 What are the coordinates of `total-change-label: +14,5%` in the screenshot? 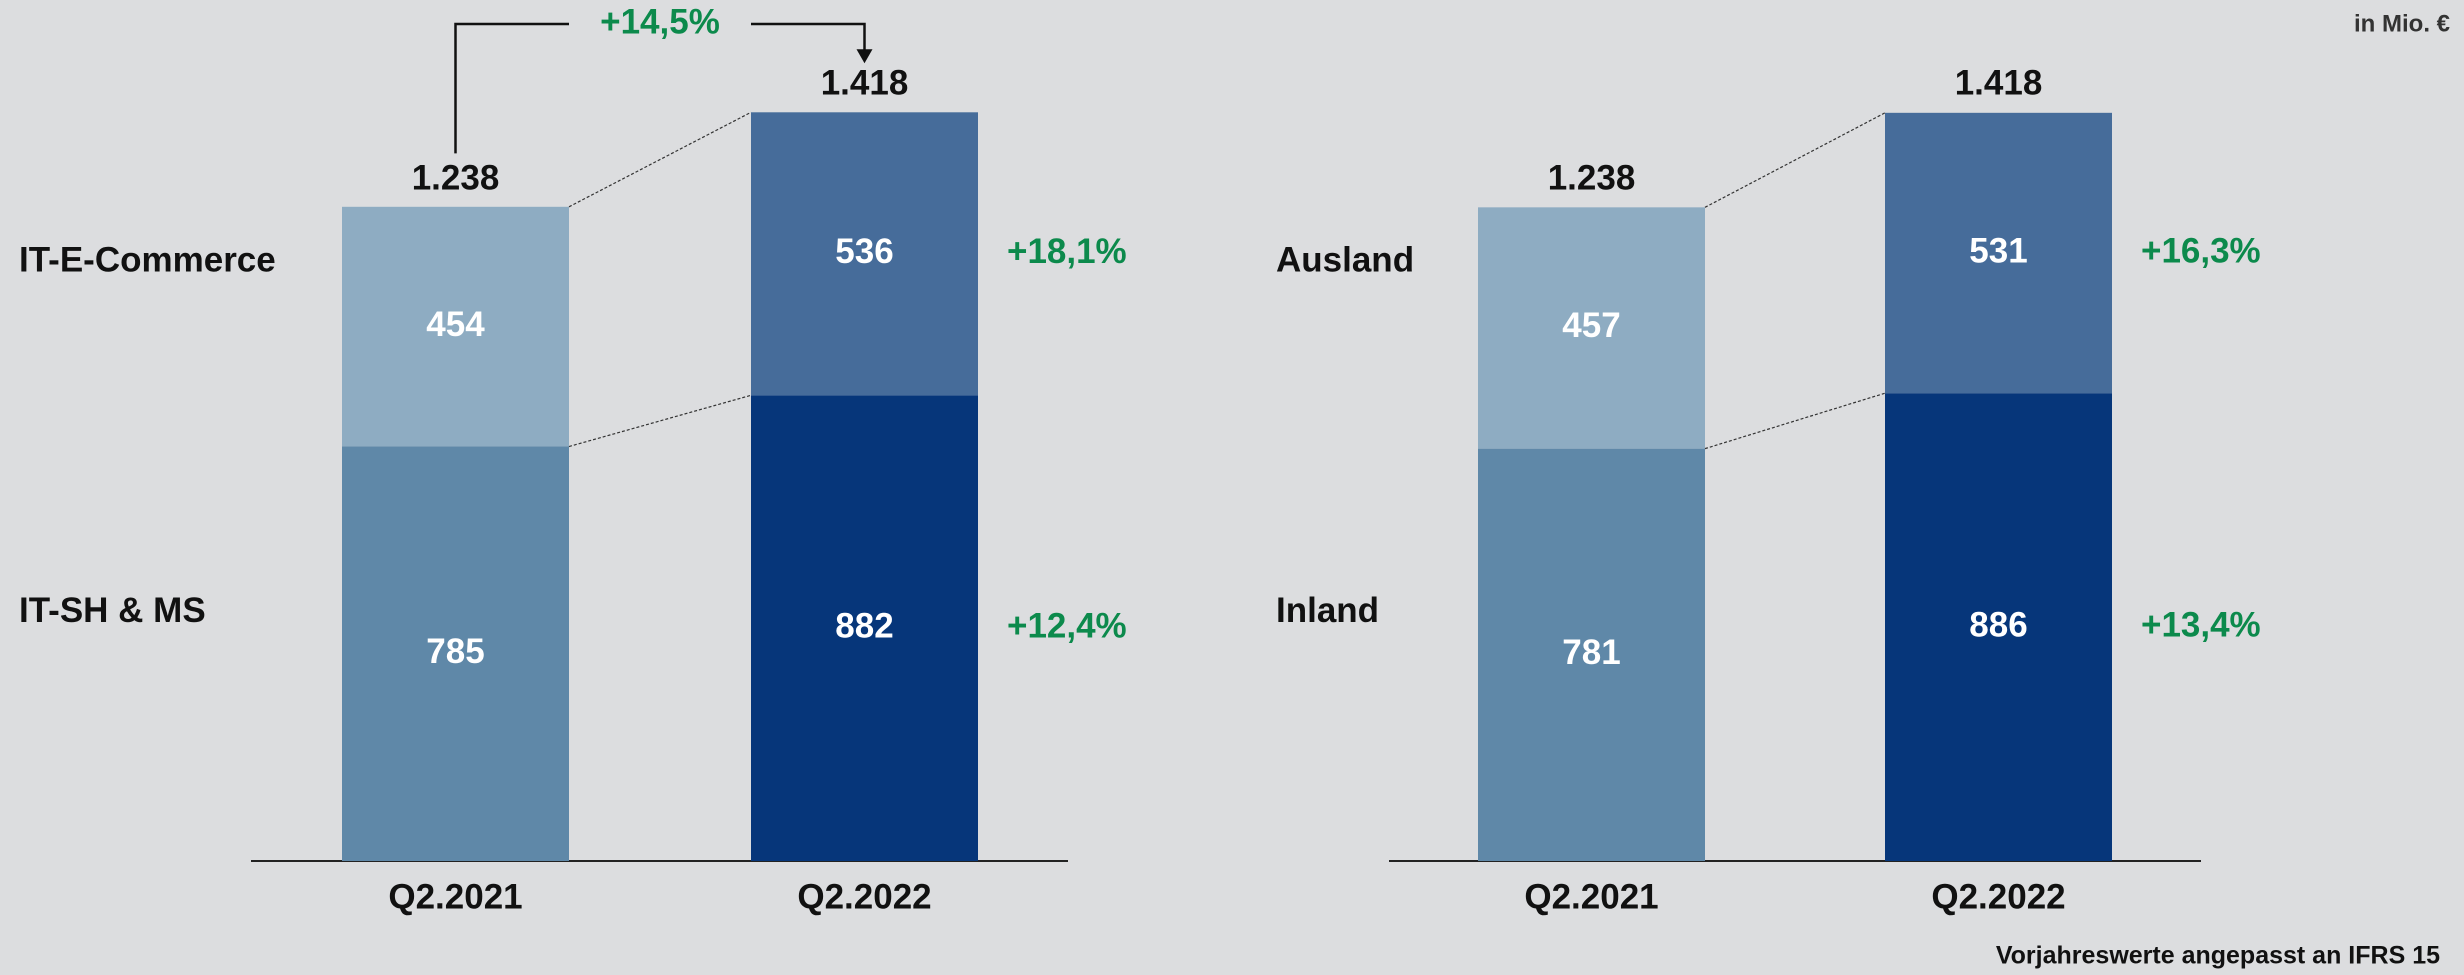 It's located at (660, 21).